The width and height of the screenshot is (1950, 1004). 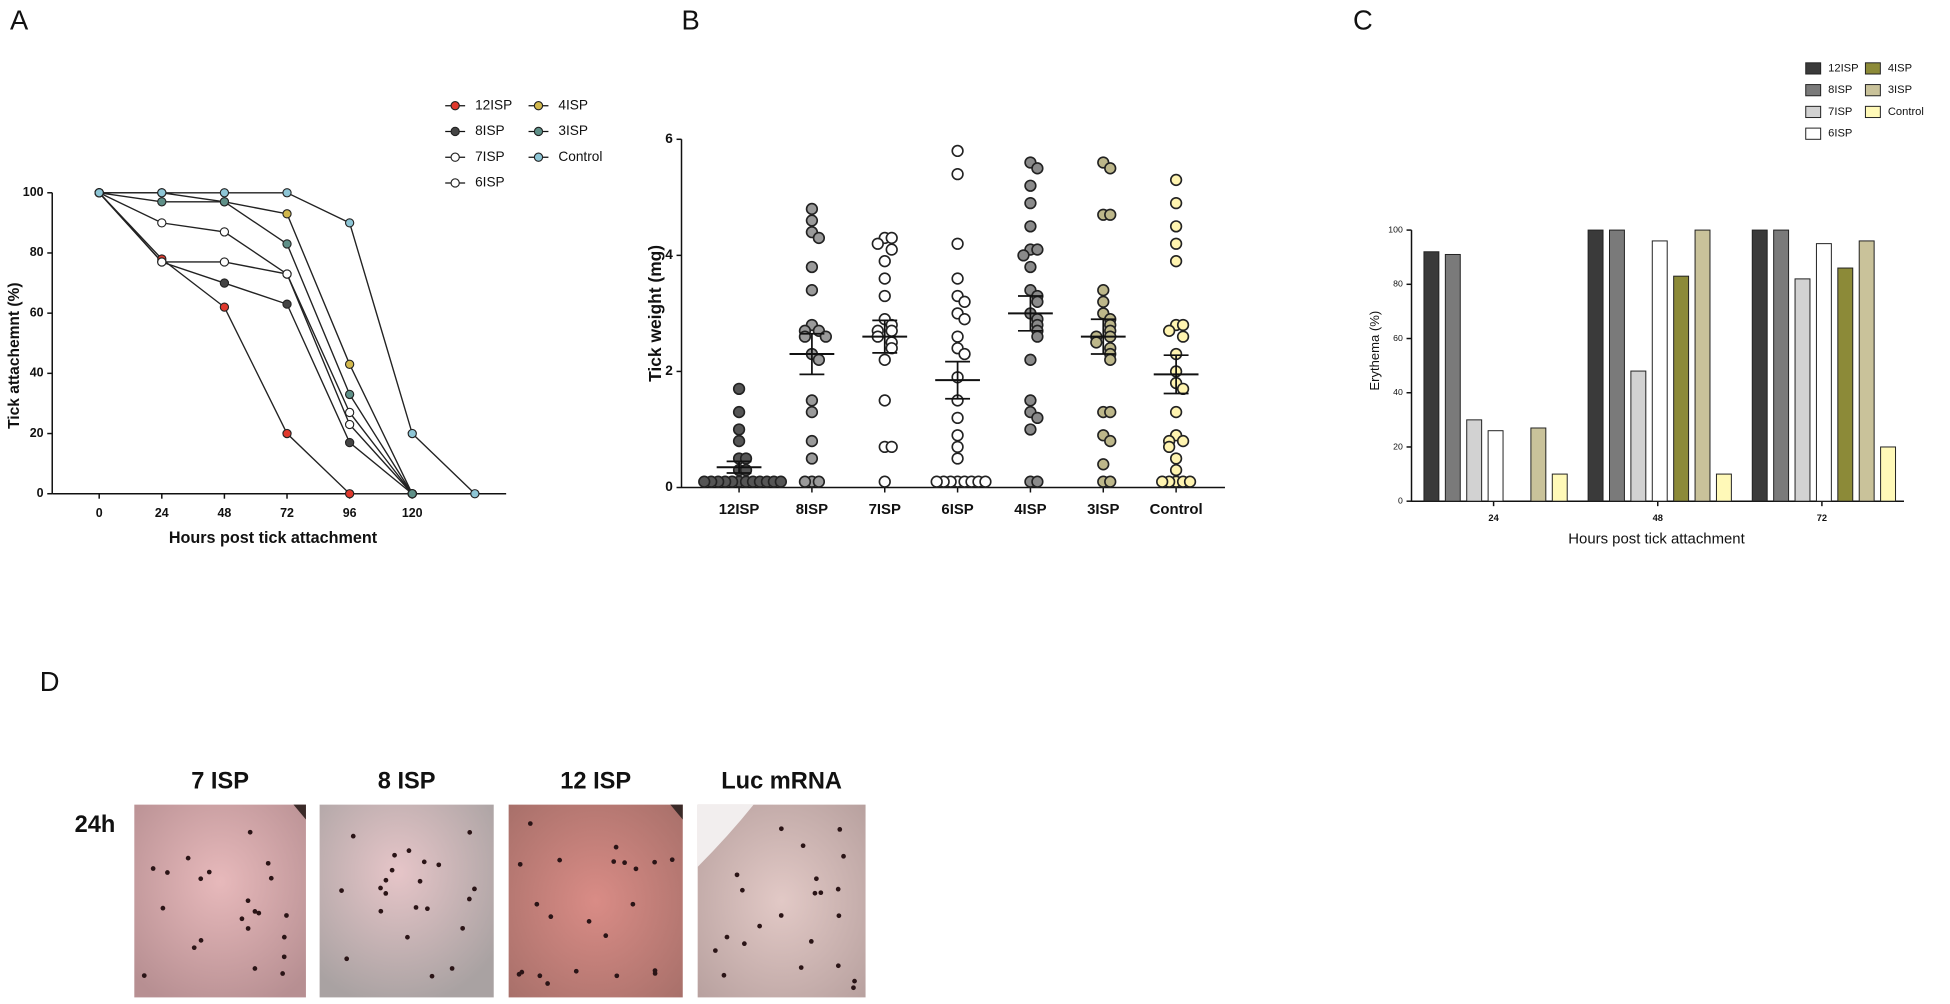 What do you see at coordinates (1030, 509) in the screenshot?
I see `x-tick-label: 4ISP` at bounding box center [1030, 509].